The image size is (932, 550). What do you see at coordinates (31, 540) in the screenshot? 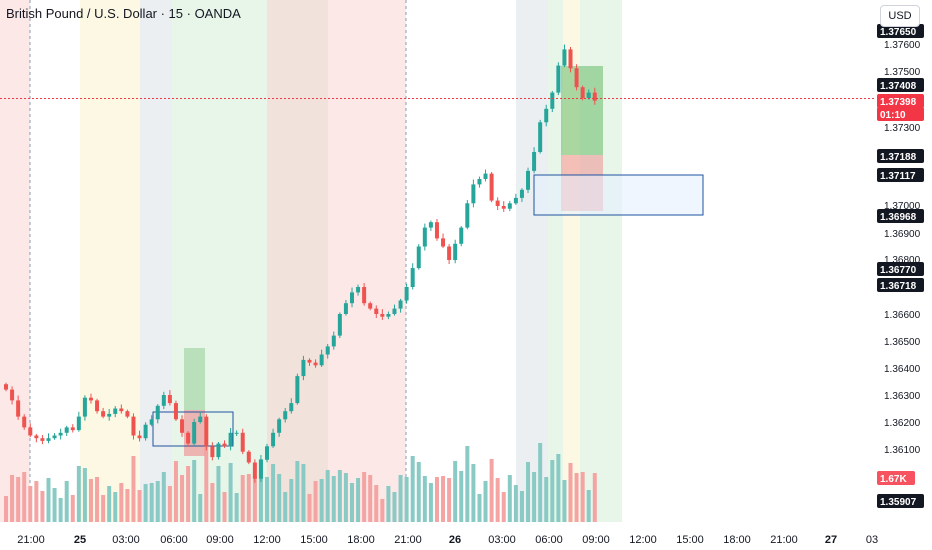
I see `time-tick-label: 21:00` at bounding box center [31, 540].